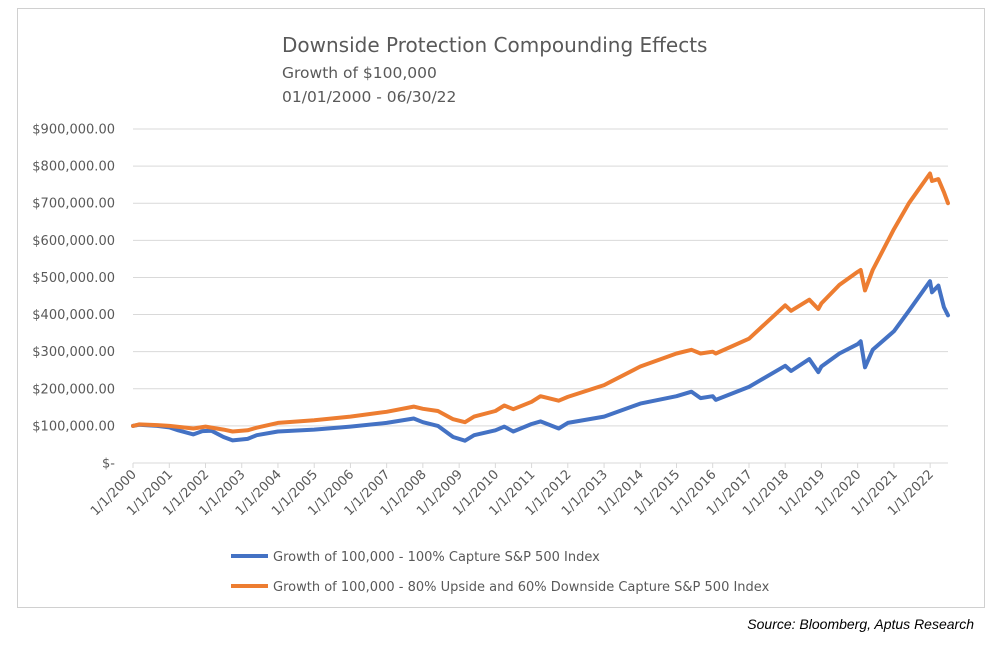 The height and width of the screenshot is (646, 1000). Describe the element at coordinates (494, 45) in the screenshot. I see `chart-title: Downside Protection Compounding Effects` at that location.